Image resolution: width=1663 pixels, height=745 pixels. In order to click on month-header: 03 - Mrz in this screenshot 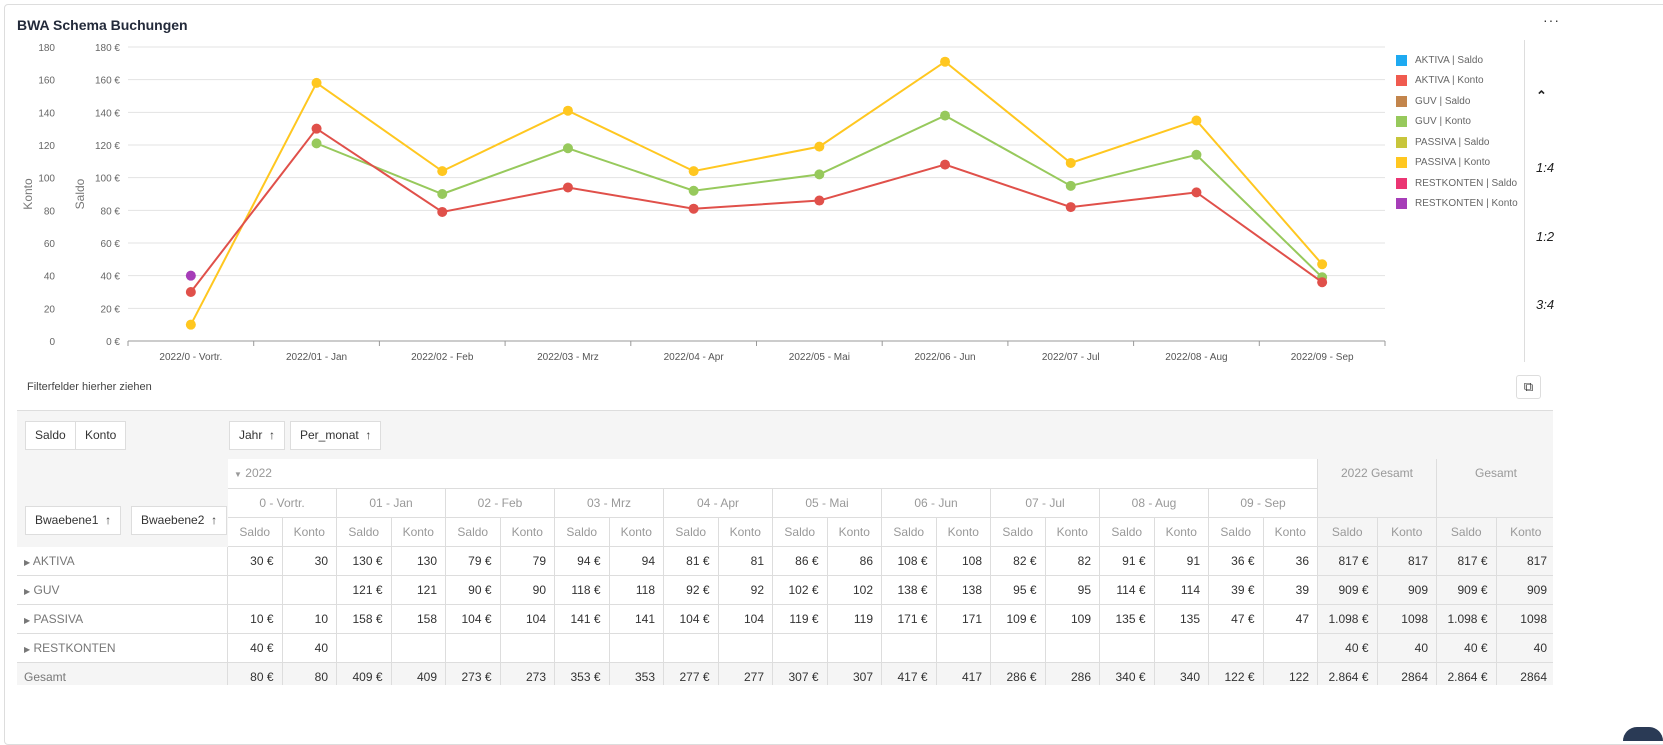, I will do `click(609, 503)`.